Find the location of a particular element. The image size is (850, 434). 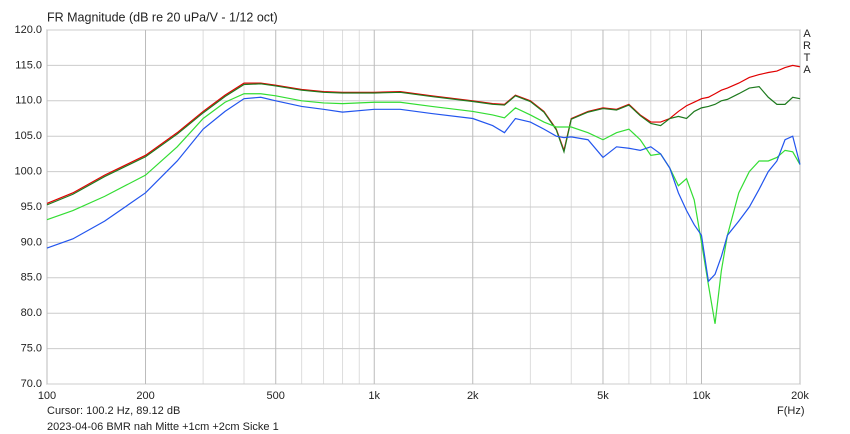

y-tick-label: 105.0 is located at coordinates (28, 136).